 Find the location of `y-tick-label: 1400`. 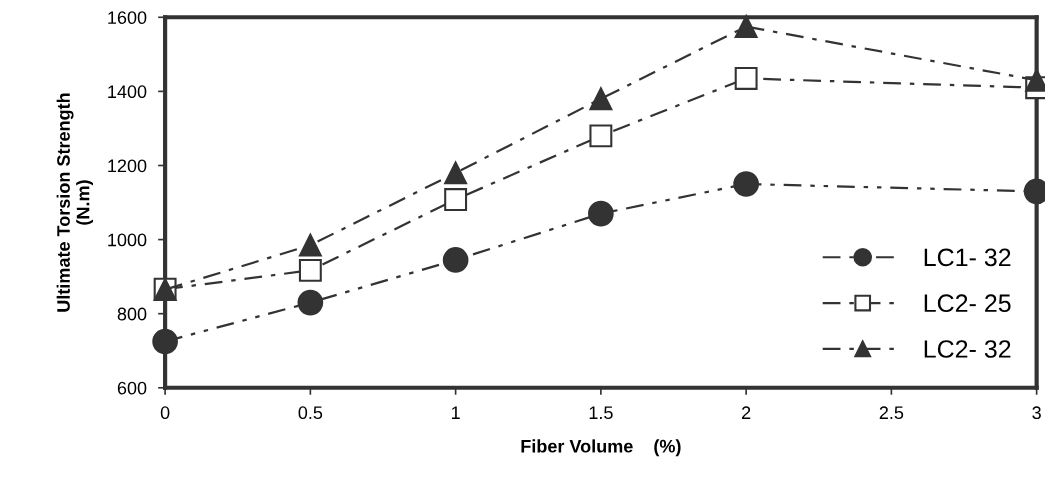

y-tick-label: 1400 is located at coordinates (127, 92).